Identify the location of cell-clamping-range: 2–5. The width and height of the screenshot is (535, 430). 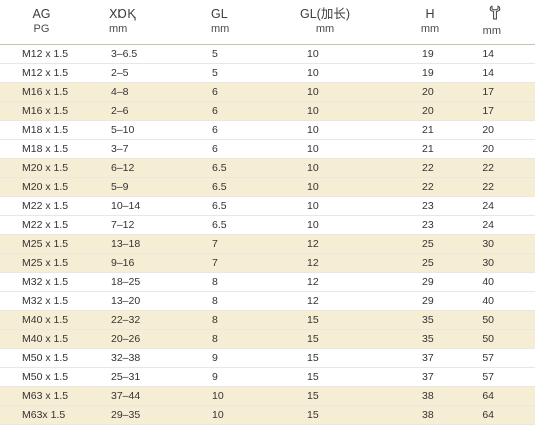
(134, 73).